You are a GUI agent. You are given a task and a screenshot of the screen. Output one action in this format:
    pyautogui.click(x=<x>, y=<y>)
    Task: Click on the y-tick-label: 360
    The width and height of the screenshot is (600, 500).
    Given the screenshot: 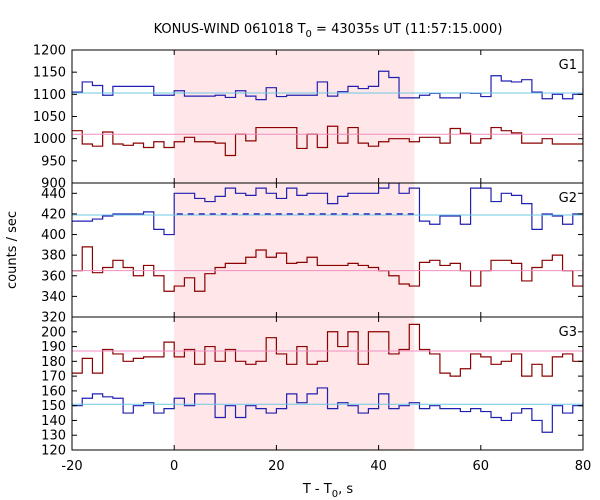 What is the action you would take?
    pyautogui.click(x=53, y=276)
    